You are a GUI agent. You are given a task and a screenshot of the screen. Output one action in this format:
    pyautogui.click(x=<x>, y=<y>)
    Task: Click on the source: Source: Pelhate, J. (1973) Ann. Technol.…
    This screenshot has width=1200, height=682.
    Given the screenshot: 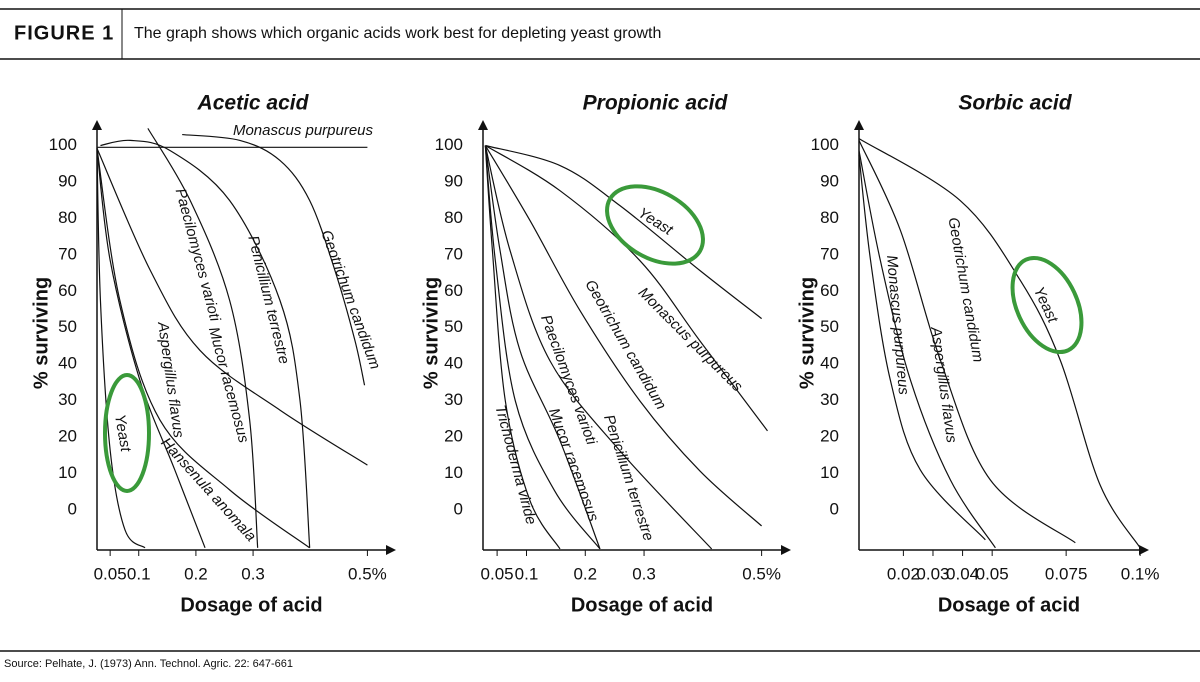 What is the action you would take?
    pyautogui.click(x=148, y=664)
    